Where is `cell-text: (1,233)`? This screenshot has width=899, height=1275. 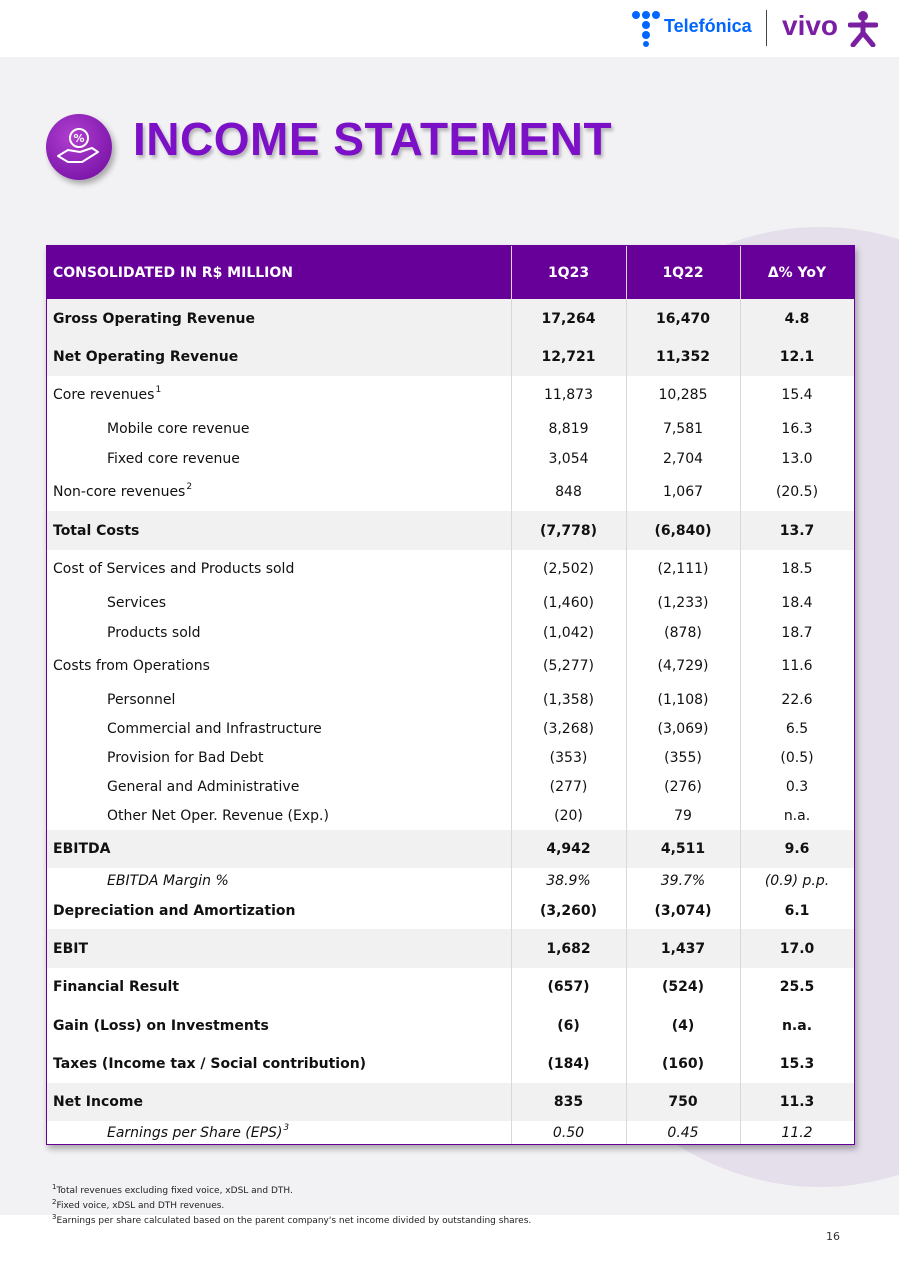
cell-text: (1,233) is located at coordinates (683, 603).